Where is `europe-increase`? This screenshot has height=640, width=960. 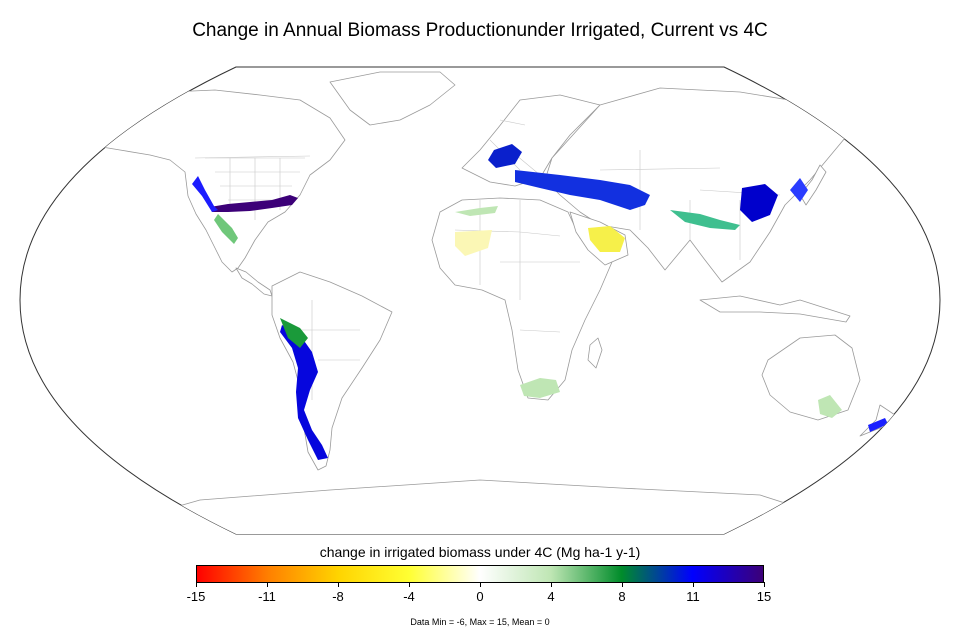 europe-increase is located at coordinates (505, 156).